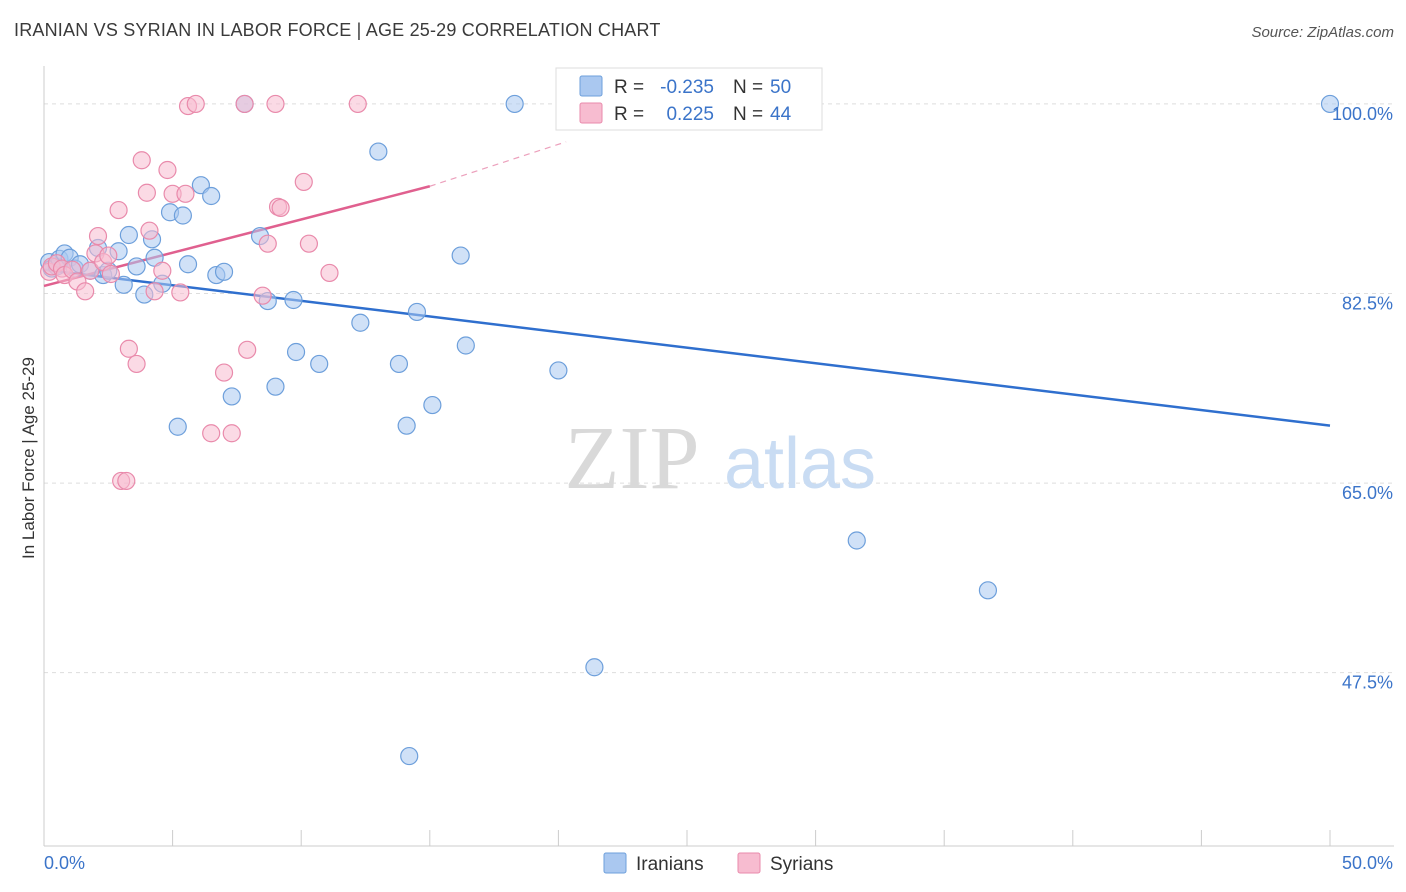 Image resolution: width=1406 pixels, height=892 pixels. Describe the element at coordinates (781, 114) in the screenshot. I see `syrians-n-value: 44` at that location.